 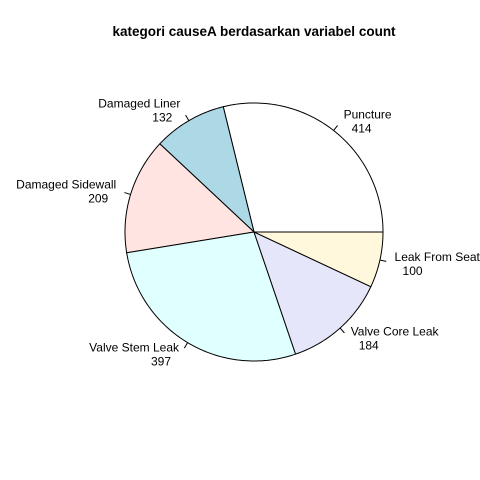 What do you see at coordinates (335, 128) in the screenshot?
I see `label-tick-puncture` at bounding box center [335, 128].